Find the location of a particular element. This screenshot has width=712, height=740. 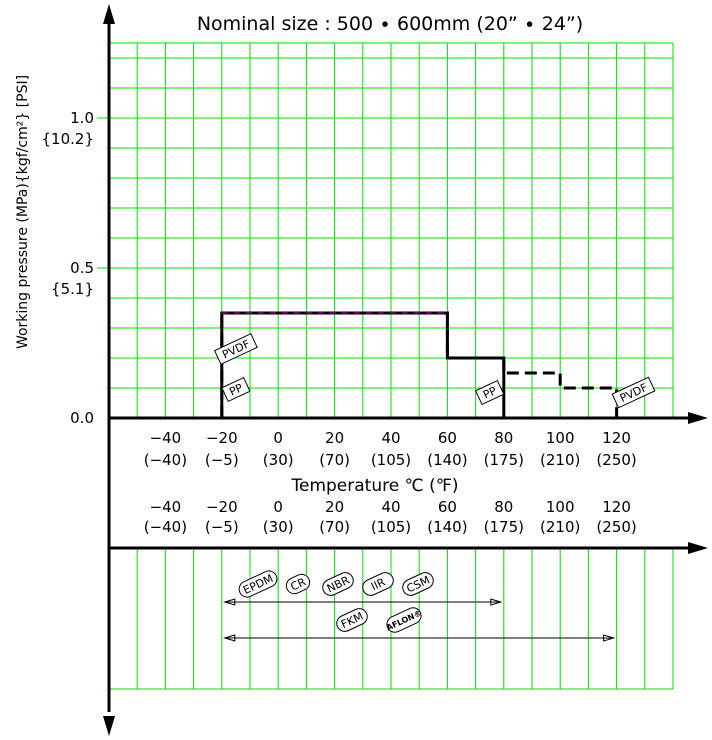

y-axis-label: Working pressure (MPa){kgf/cm²} [PSI] is located at coordinates (23, 212).